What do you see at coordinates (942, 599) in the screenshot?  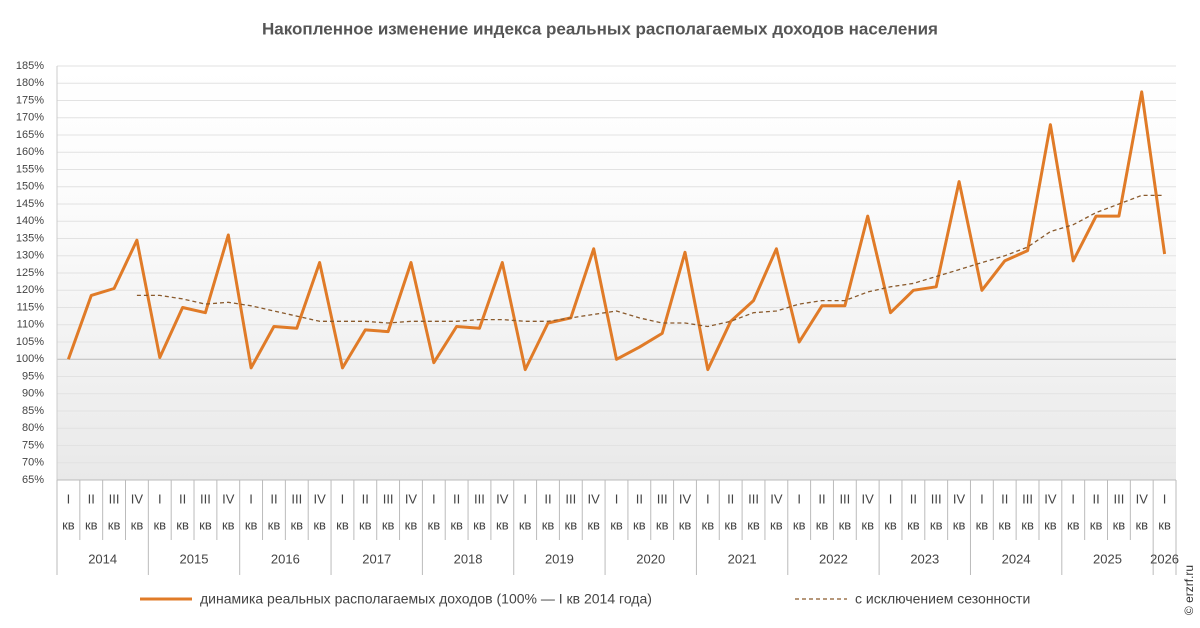 I see `legend-label: с исключением сезонности` at bounding box center [942, 599].